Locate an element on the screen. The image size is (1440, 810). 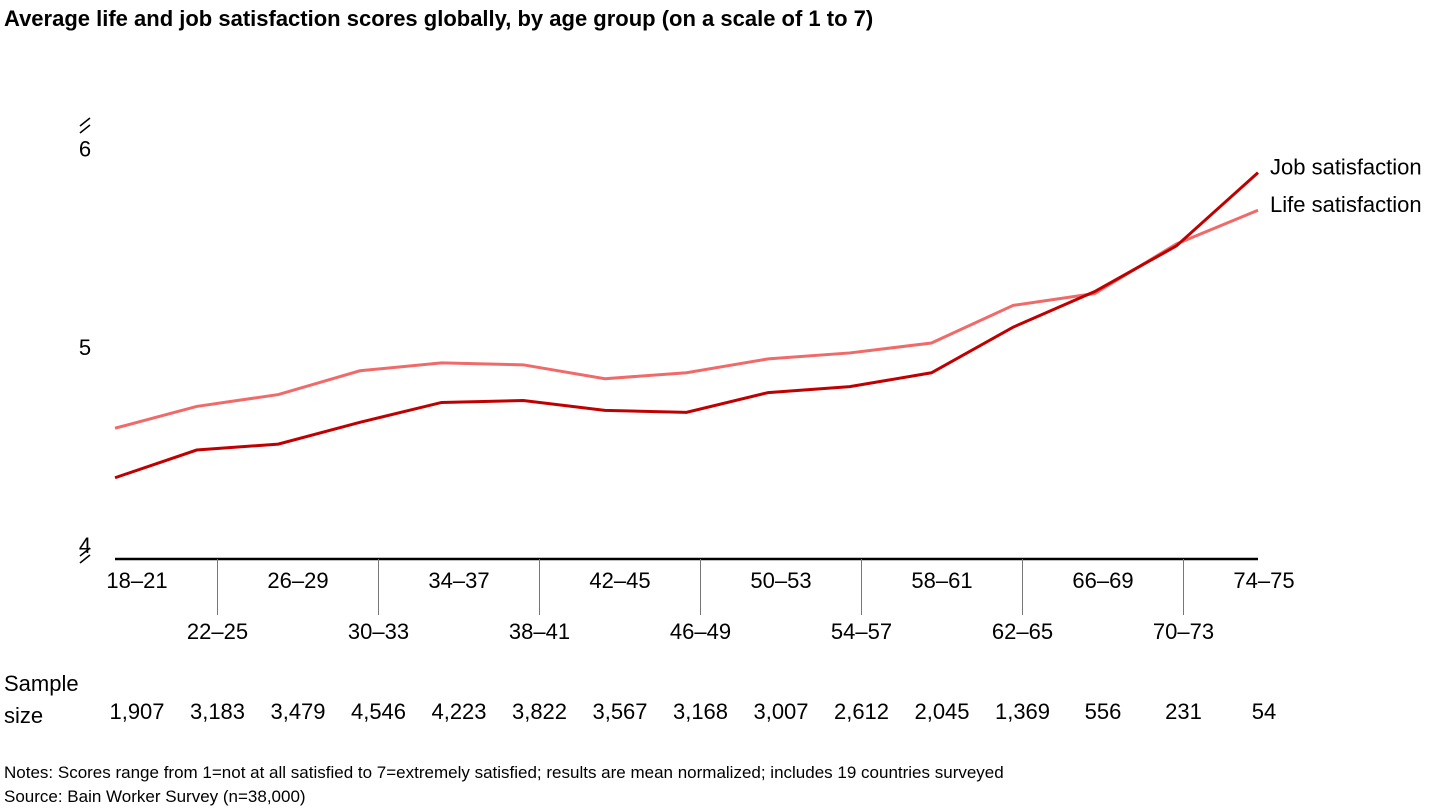
series-label: Life satisfaction is located at coordinates (1346, 204).